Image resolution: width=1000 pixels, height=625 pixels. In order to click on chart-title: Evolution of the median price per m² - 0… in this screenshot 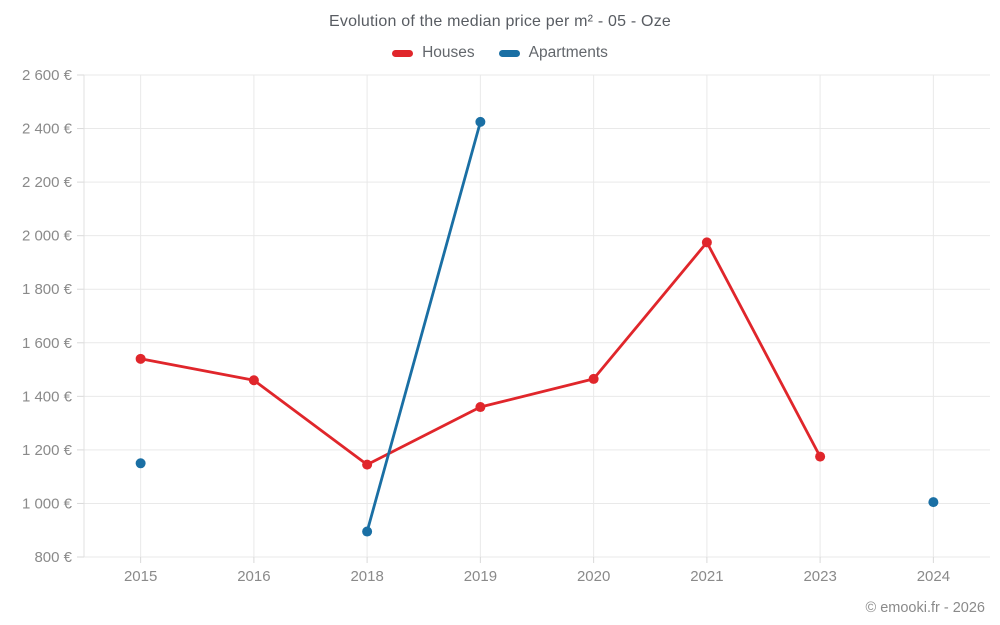, I will do `click(500, 21)`.